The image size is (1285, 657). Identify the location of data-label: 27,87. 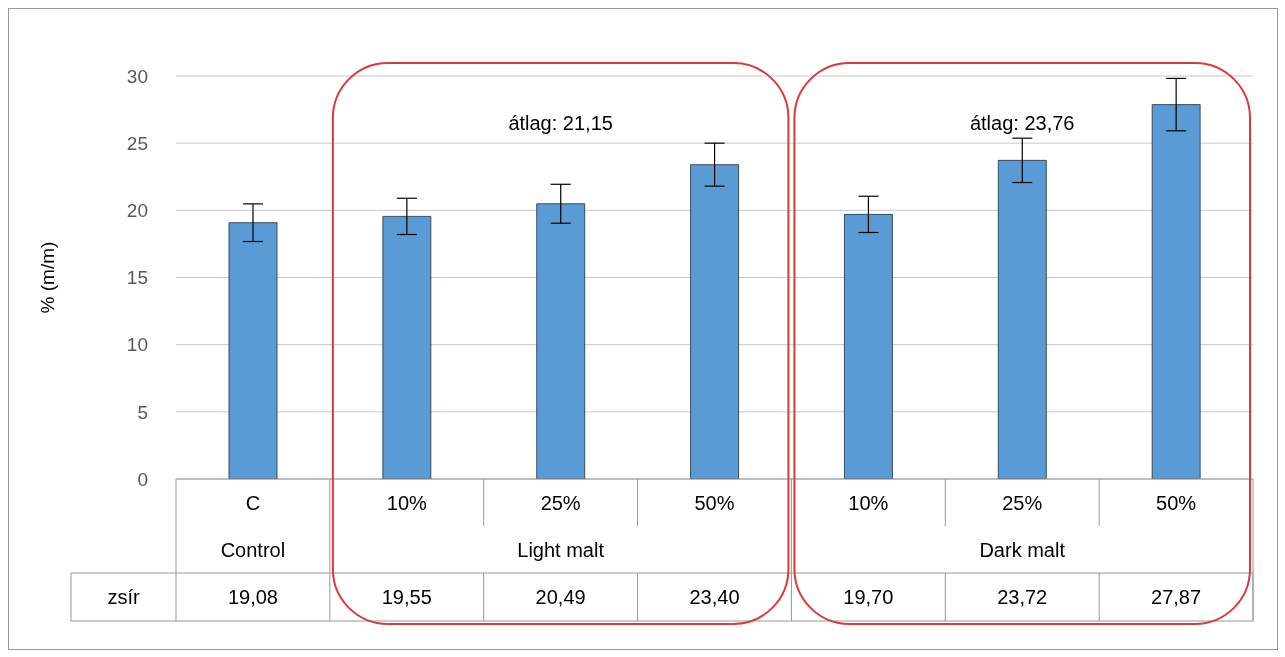
(1176, 597).